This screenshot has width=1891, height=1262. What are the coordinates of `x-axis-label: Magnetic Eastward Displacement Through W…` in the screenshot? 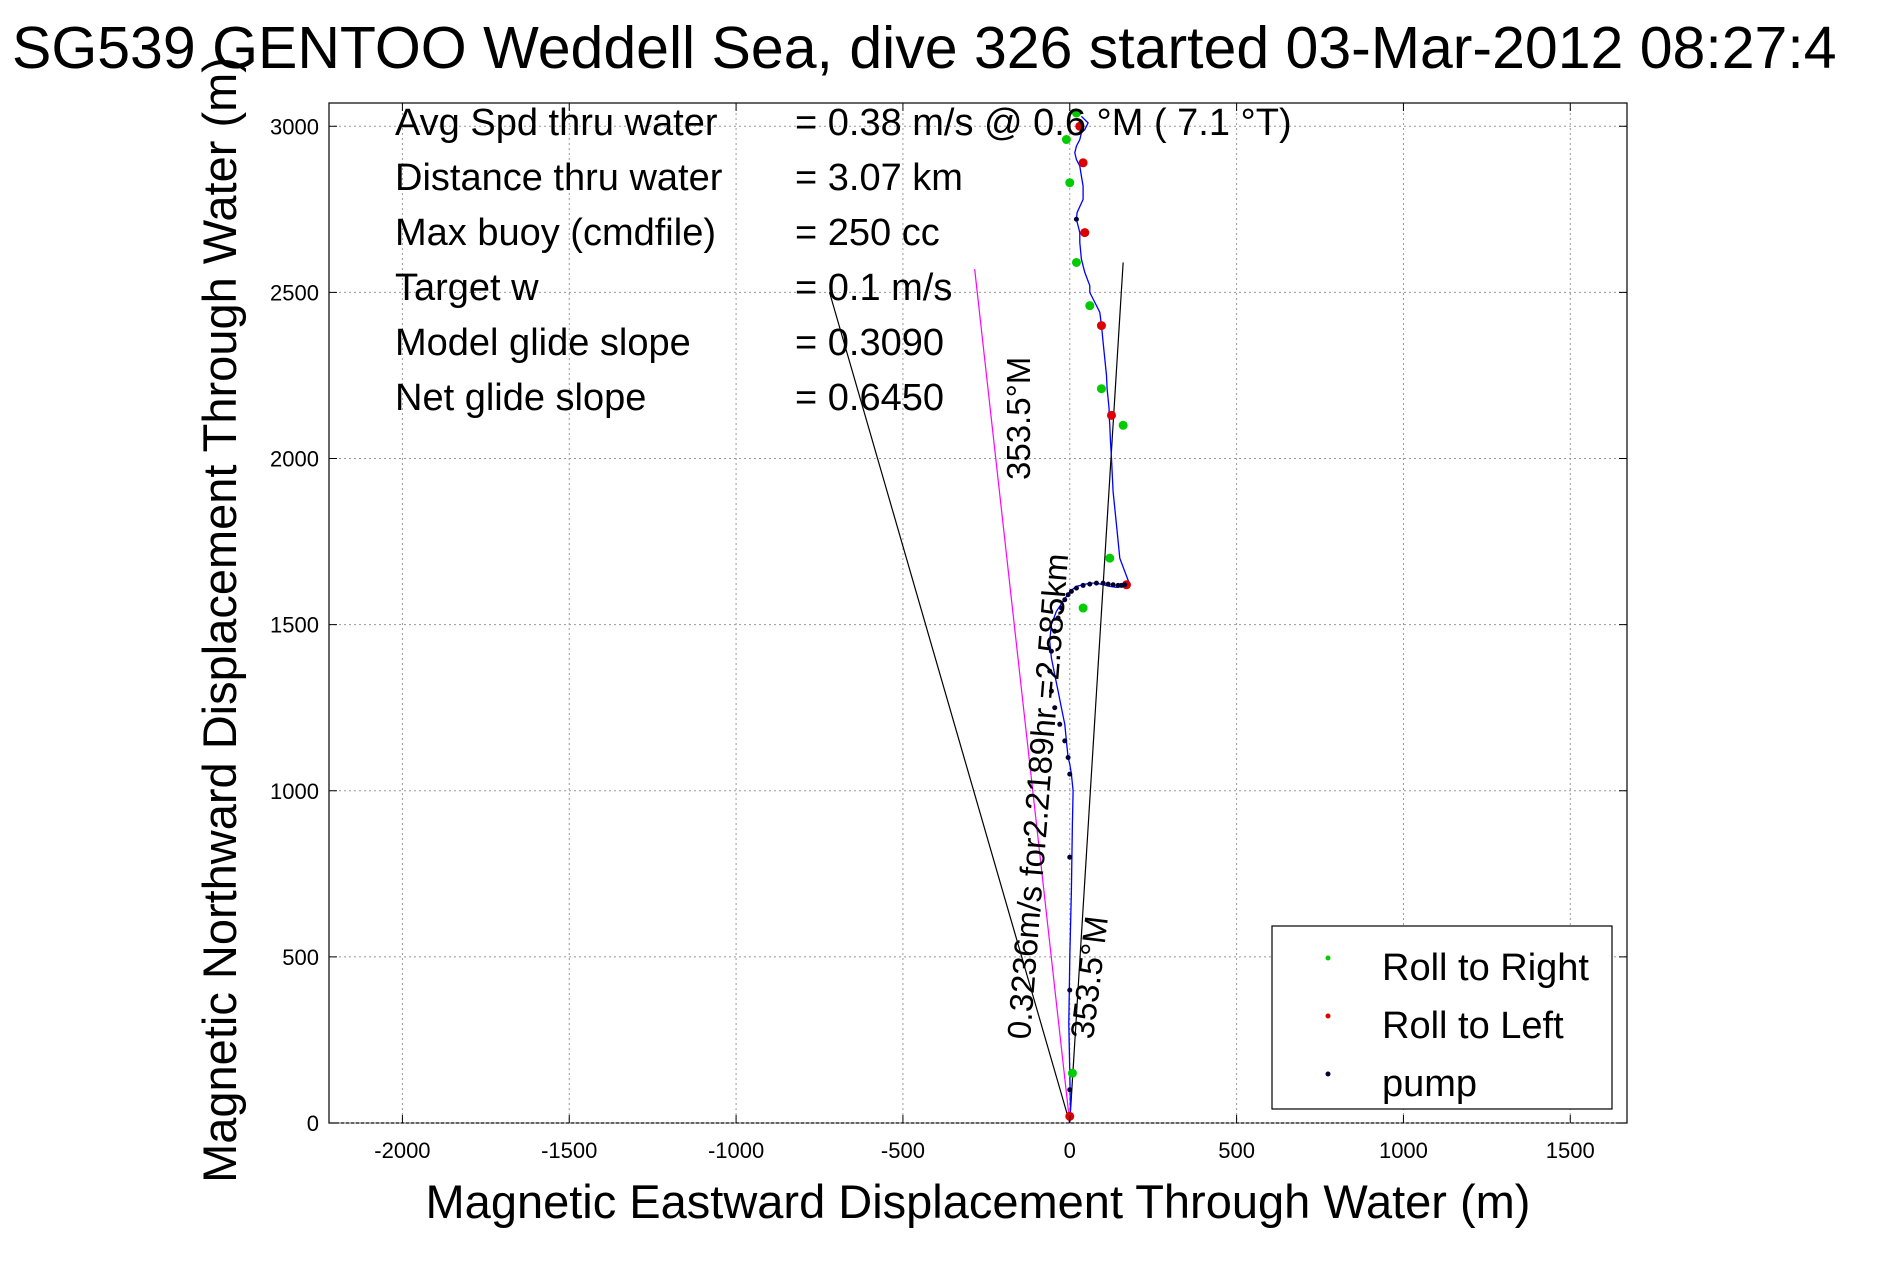 It's located at (978, 1201).